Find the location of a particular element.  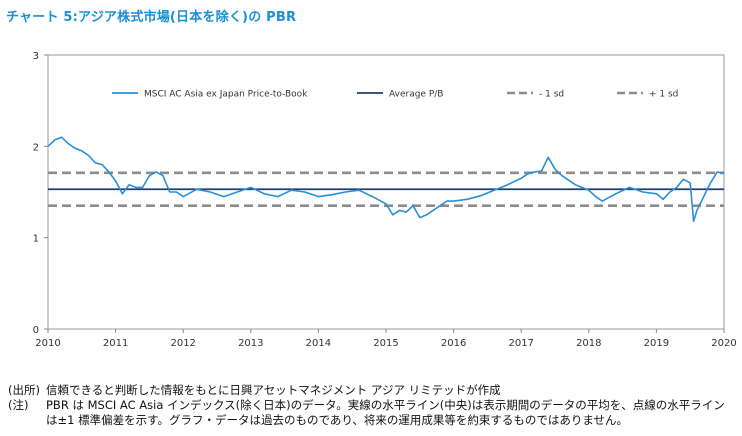

y-tick-label: 0 is located at coordinates (36, 330).